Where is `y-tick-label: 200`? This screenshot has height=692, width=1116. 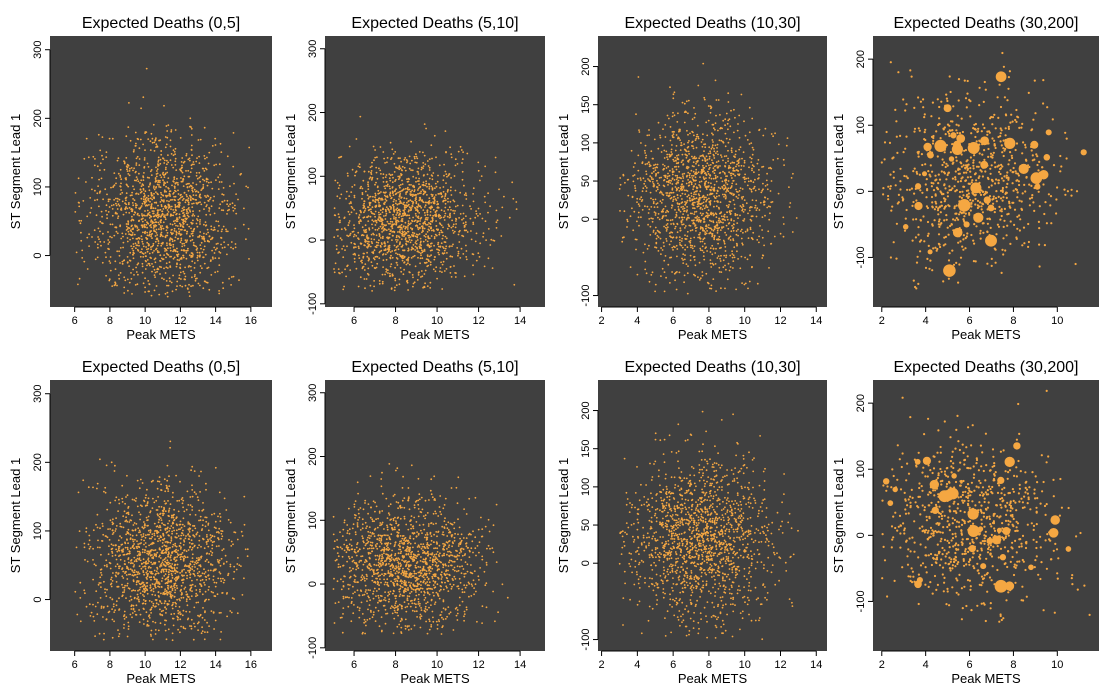 y-tick-label: 200 is located at coordinates (861, 59).